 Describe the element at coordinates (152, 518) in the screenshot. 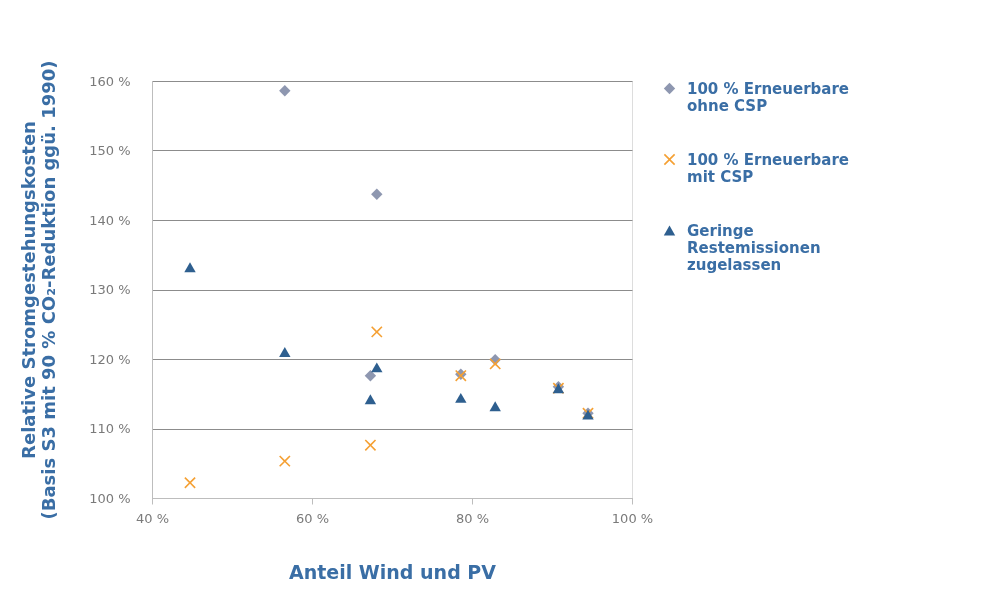

I see `x-tick-label: 40 %` at that location.